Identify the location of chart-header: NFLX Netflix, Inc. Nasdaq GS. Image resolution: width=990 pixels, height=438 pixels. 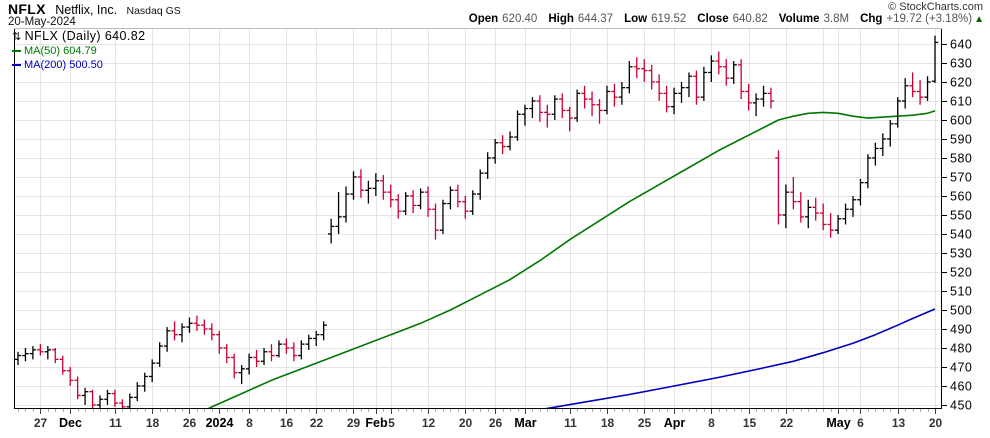
(94, 10).